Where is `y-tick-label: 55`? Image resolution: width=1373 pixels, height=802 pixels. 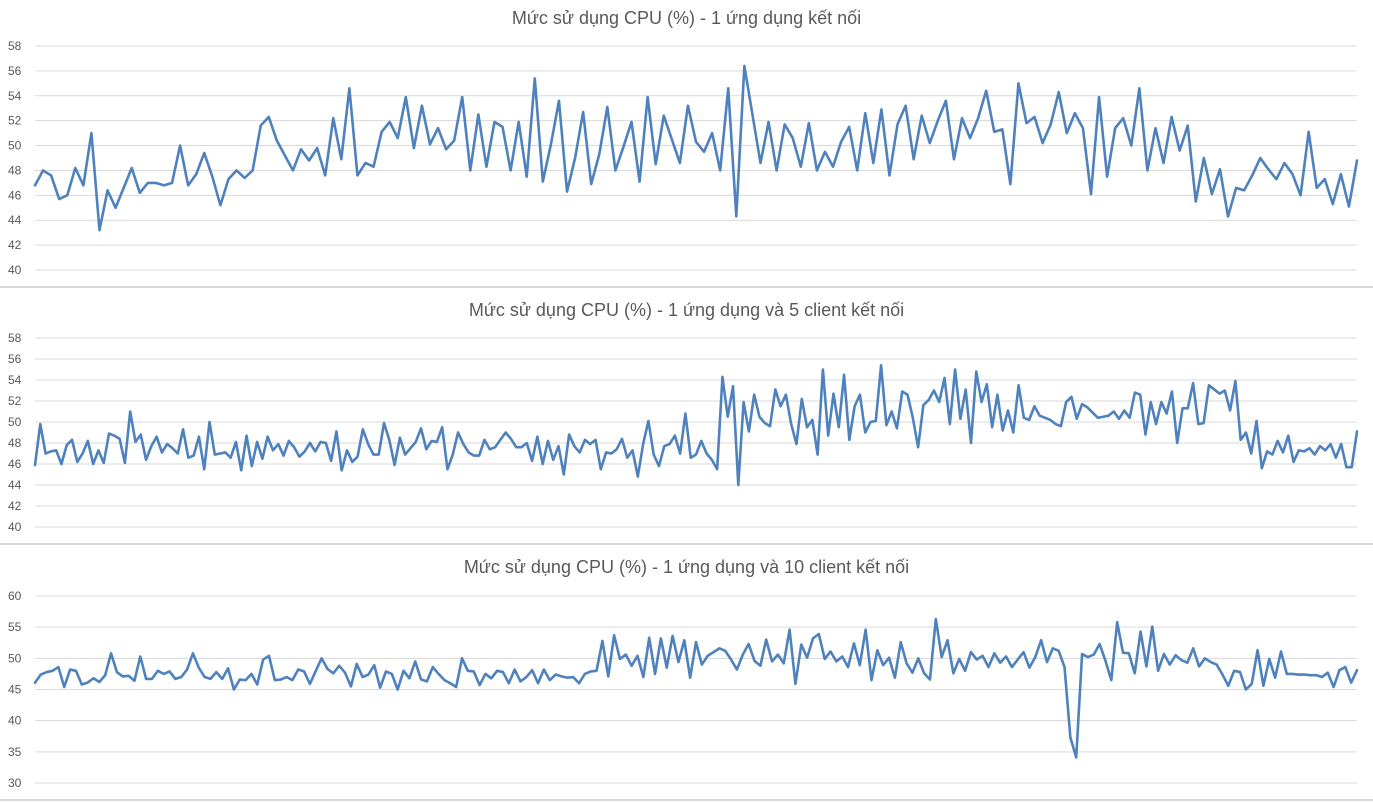
y-tick-label: 55 is located at coordinates (15, 627).